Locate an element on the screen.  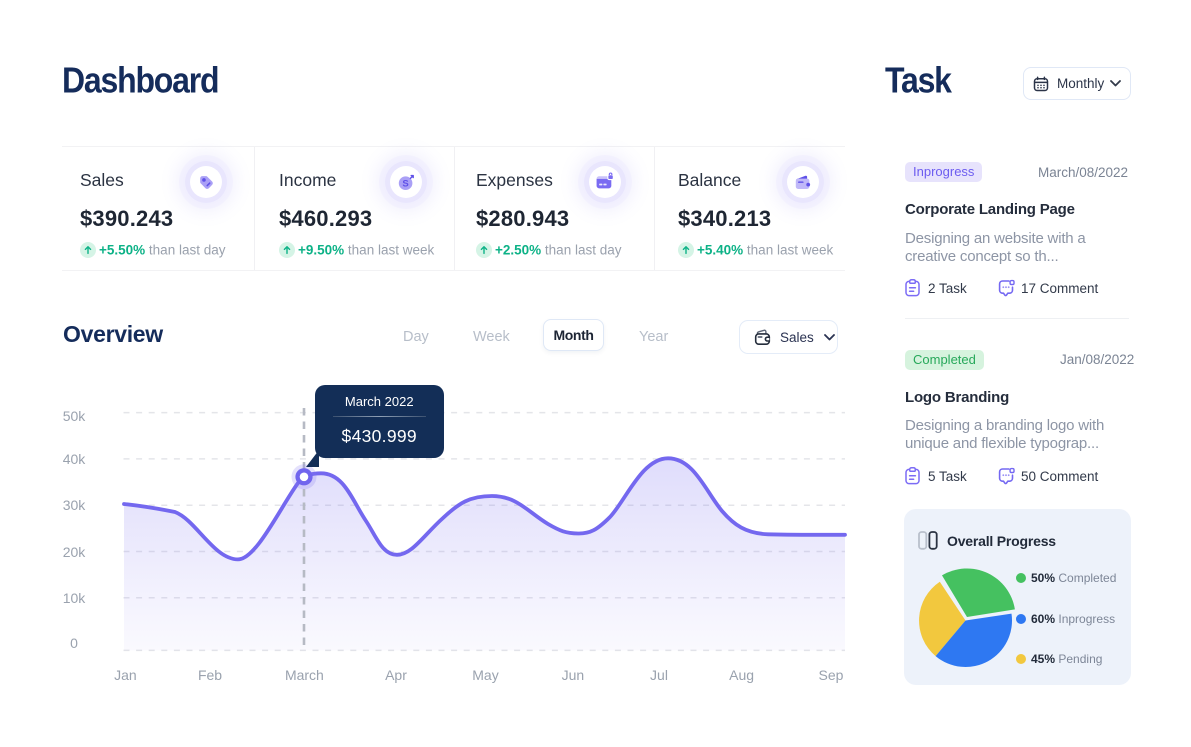
svg-text: Sep is located at coordinates (831, 675).